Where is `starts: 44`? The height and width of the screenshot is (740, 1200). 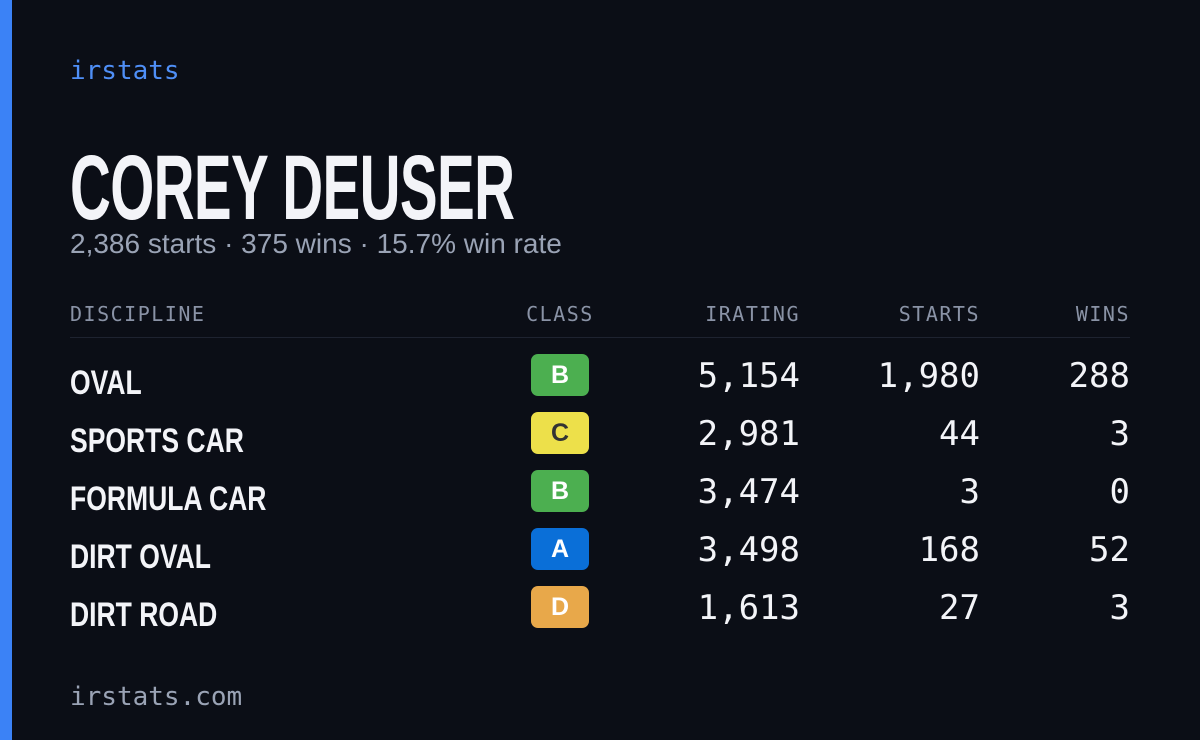 starts: 44 is located at coordinates (959, 434).